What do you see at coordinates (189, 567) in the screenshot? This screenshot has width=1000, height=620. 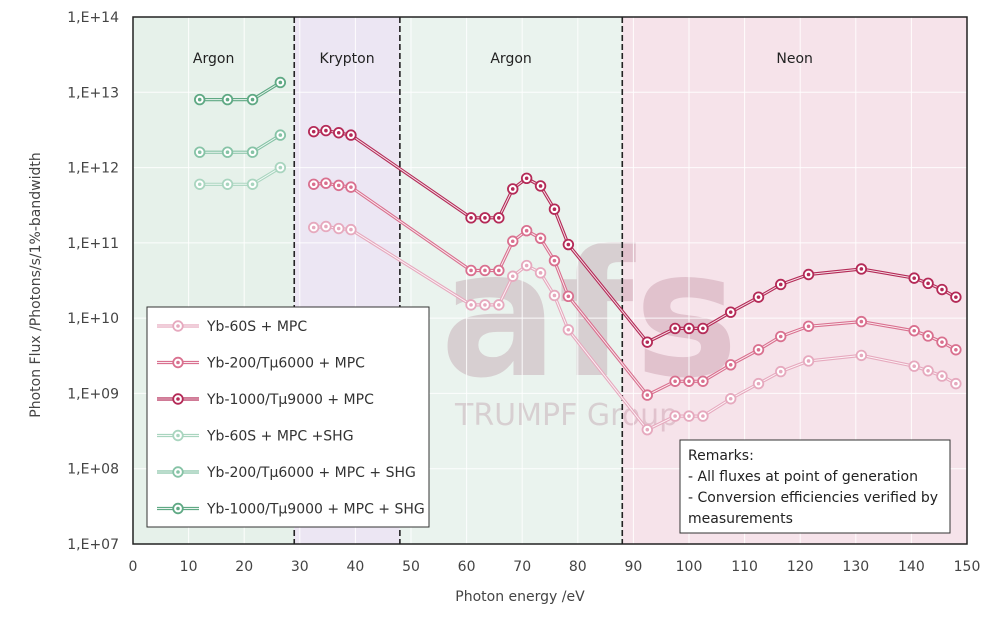 I see `x-tick-label: 10` at bounding box center [189, 567].